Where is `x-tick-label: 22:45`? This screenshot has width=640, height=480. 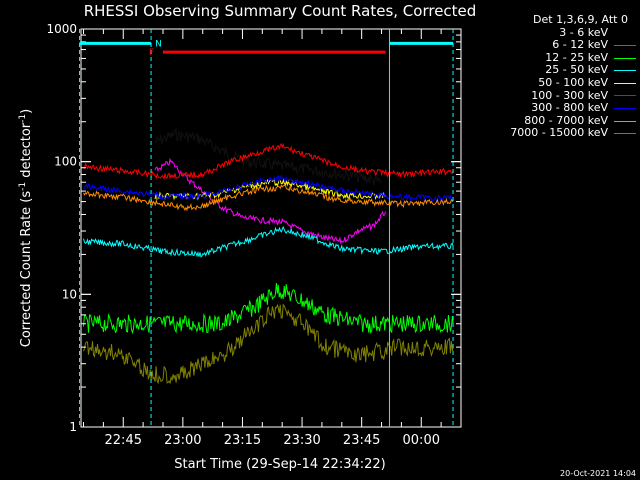 x-tick-label: 22:45 is located at coordinates (123, 440).